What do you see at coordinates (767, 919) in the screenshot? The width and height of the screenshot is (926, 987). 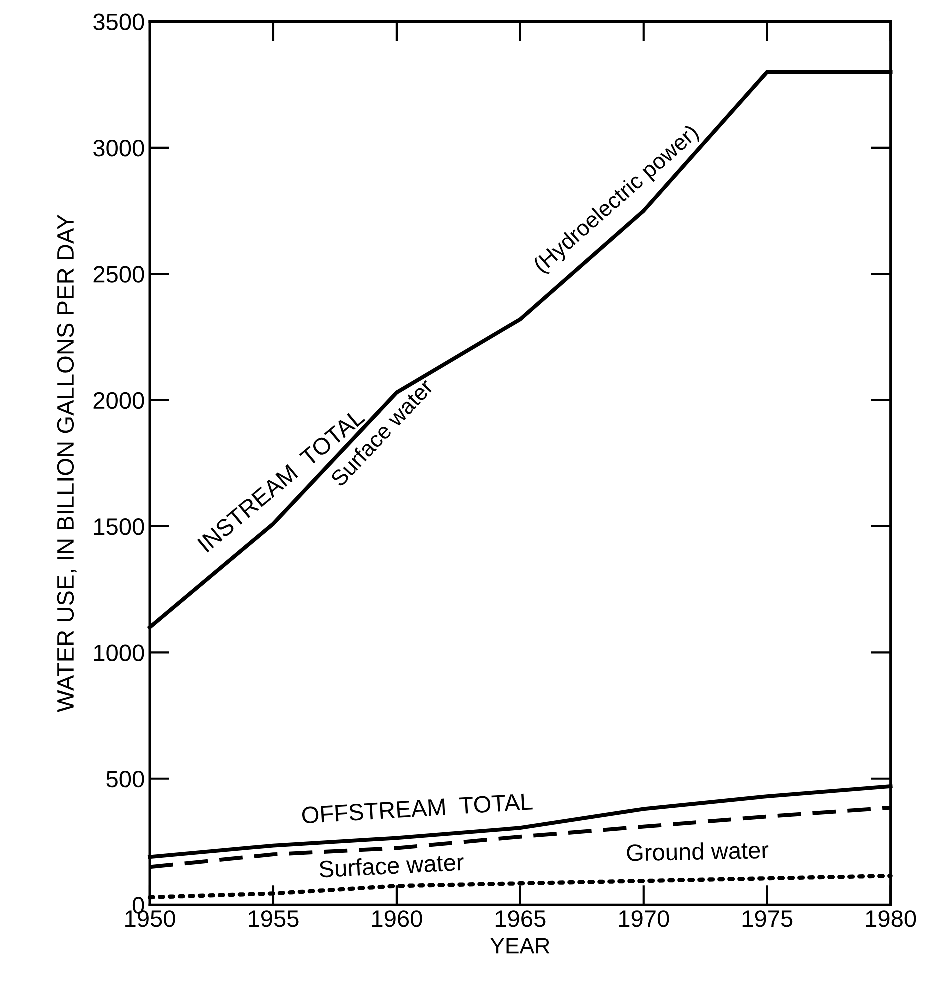 I see `x-tick-label: 1975` at bounding box center [767, 919].